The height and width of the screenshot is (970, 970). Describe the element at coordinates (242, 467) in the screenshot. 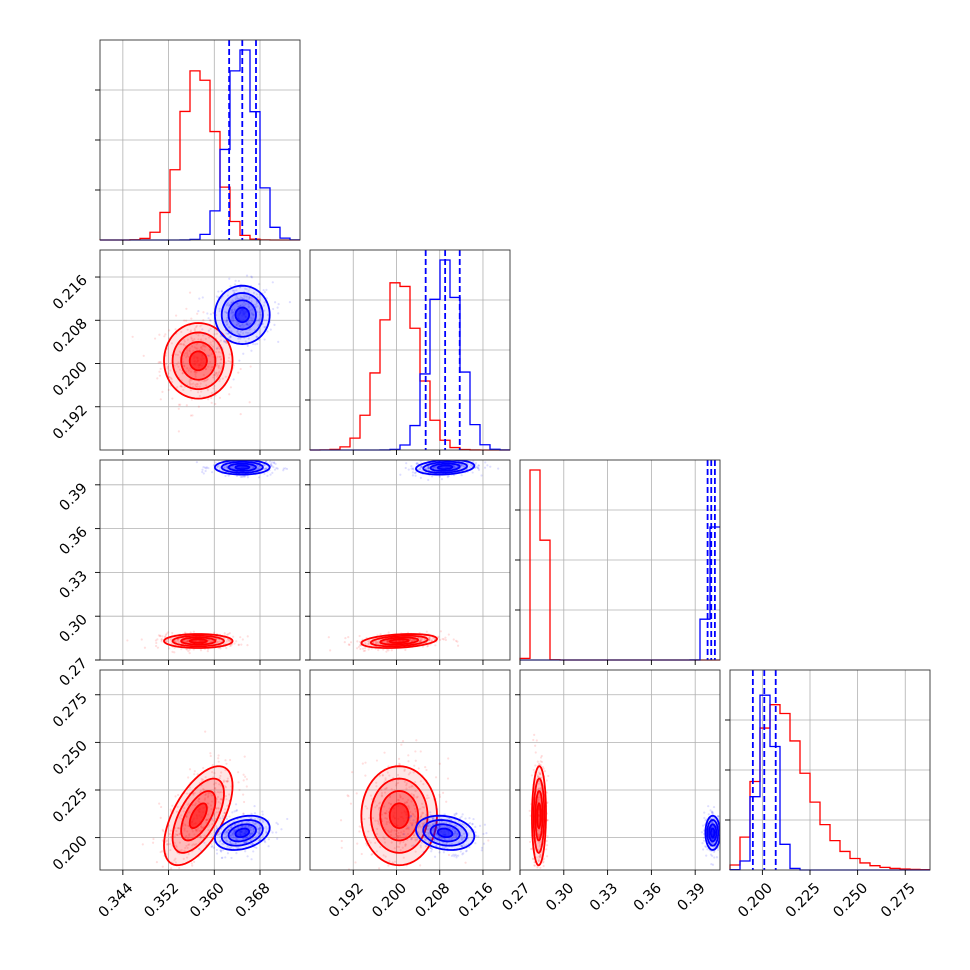

I see `blue-contour` at that location.